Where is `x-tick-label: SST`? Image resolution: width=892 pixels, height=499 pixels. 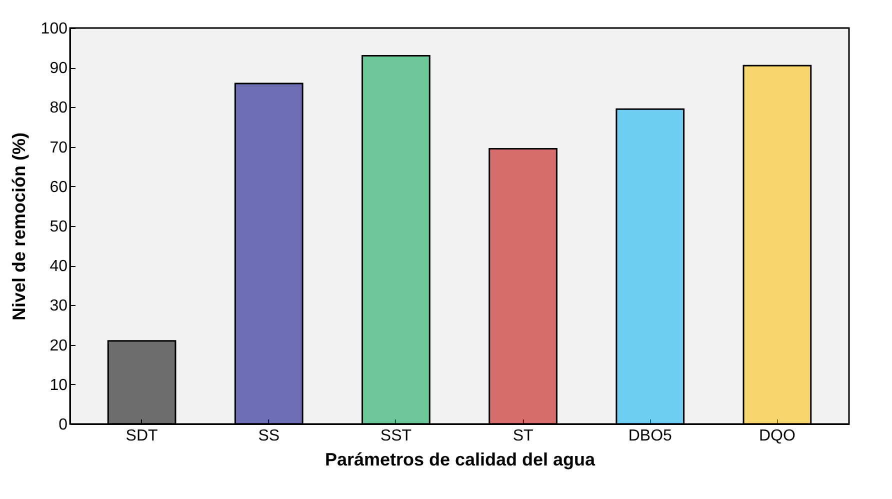 x-tick-label: SST is located at coordinates (396, 436).